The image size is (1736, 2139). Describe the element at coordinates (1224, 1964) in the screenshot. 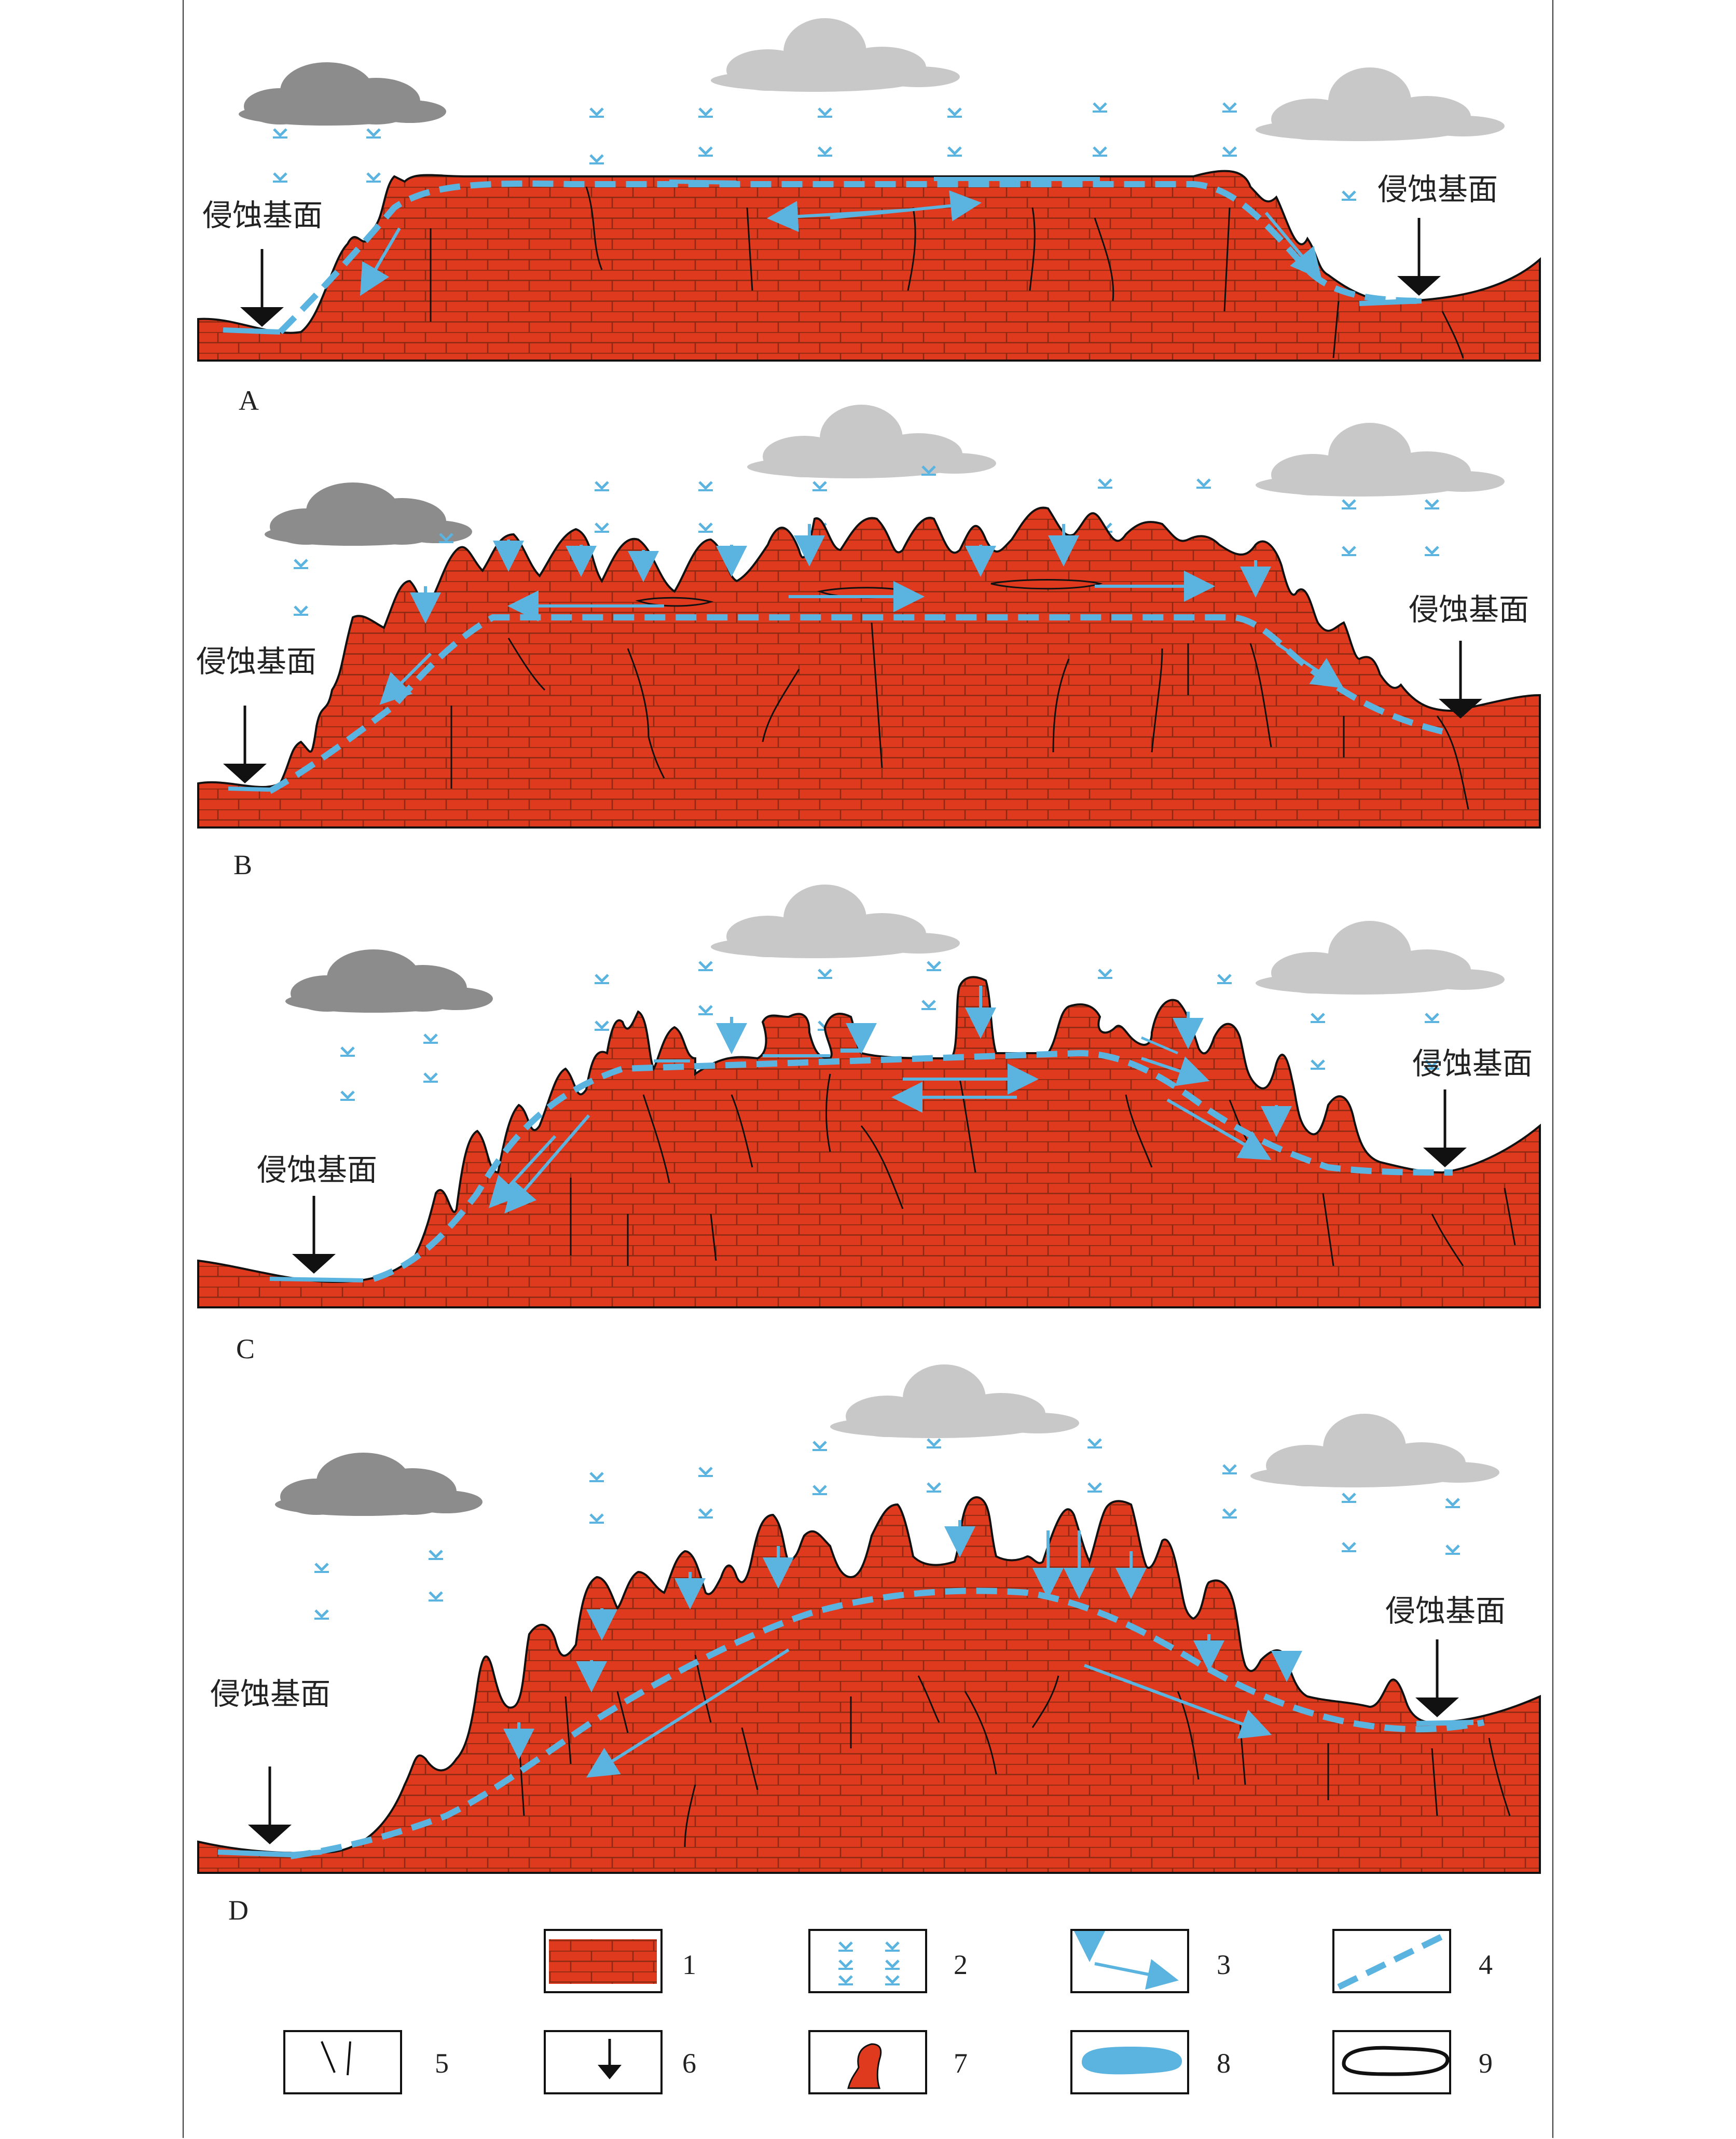

I see `legend-number: 3` at that location.